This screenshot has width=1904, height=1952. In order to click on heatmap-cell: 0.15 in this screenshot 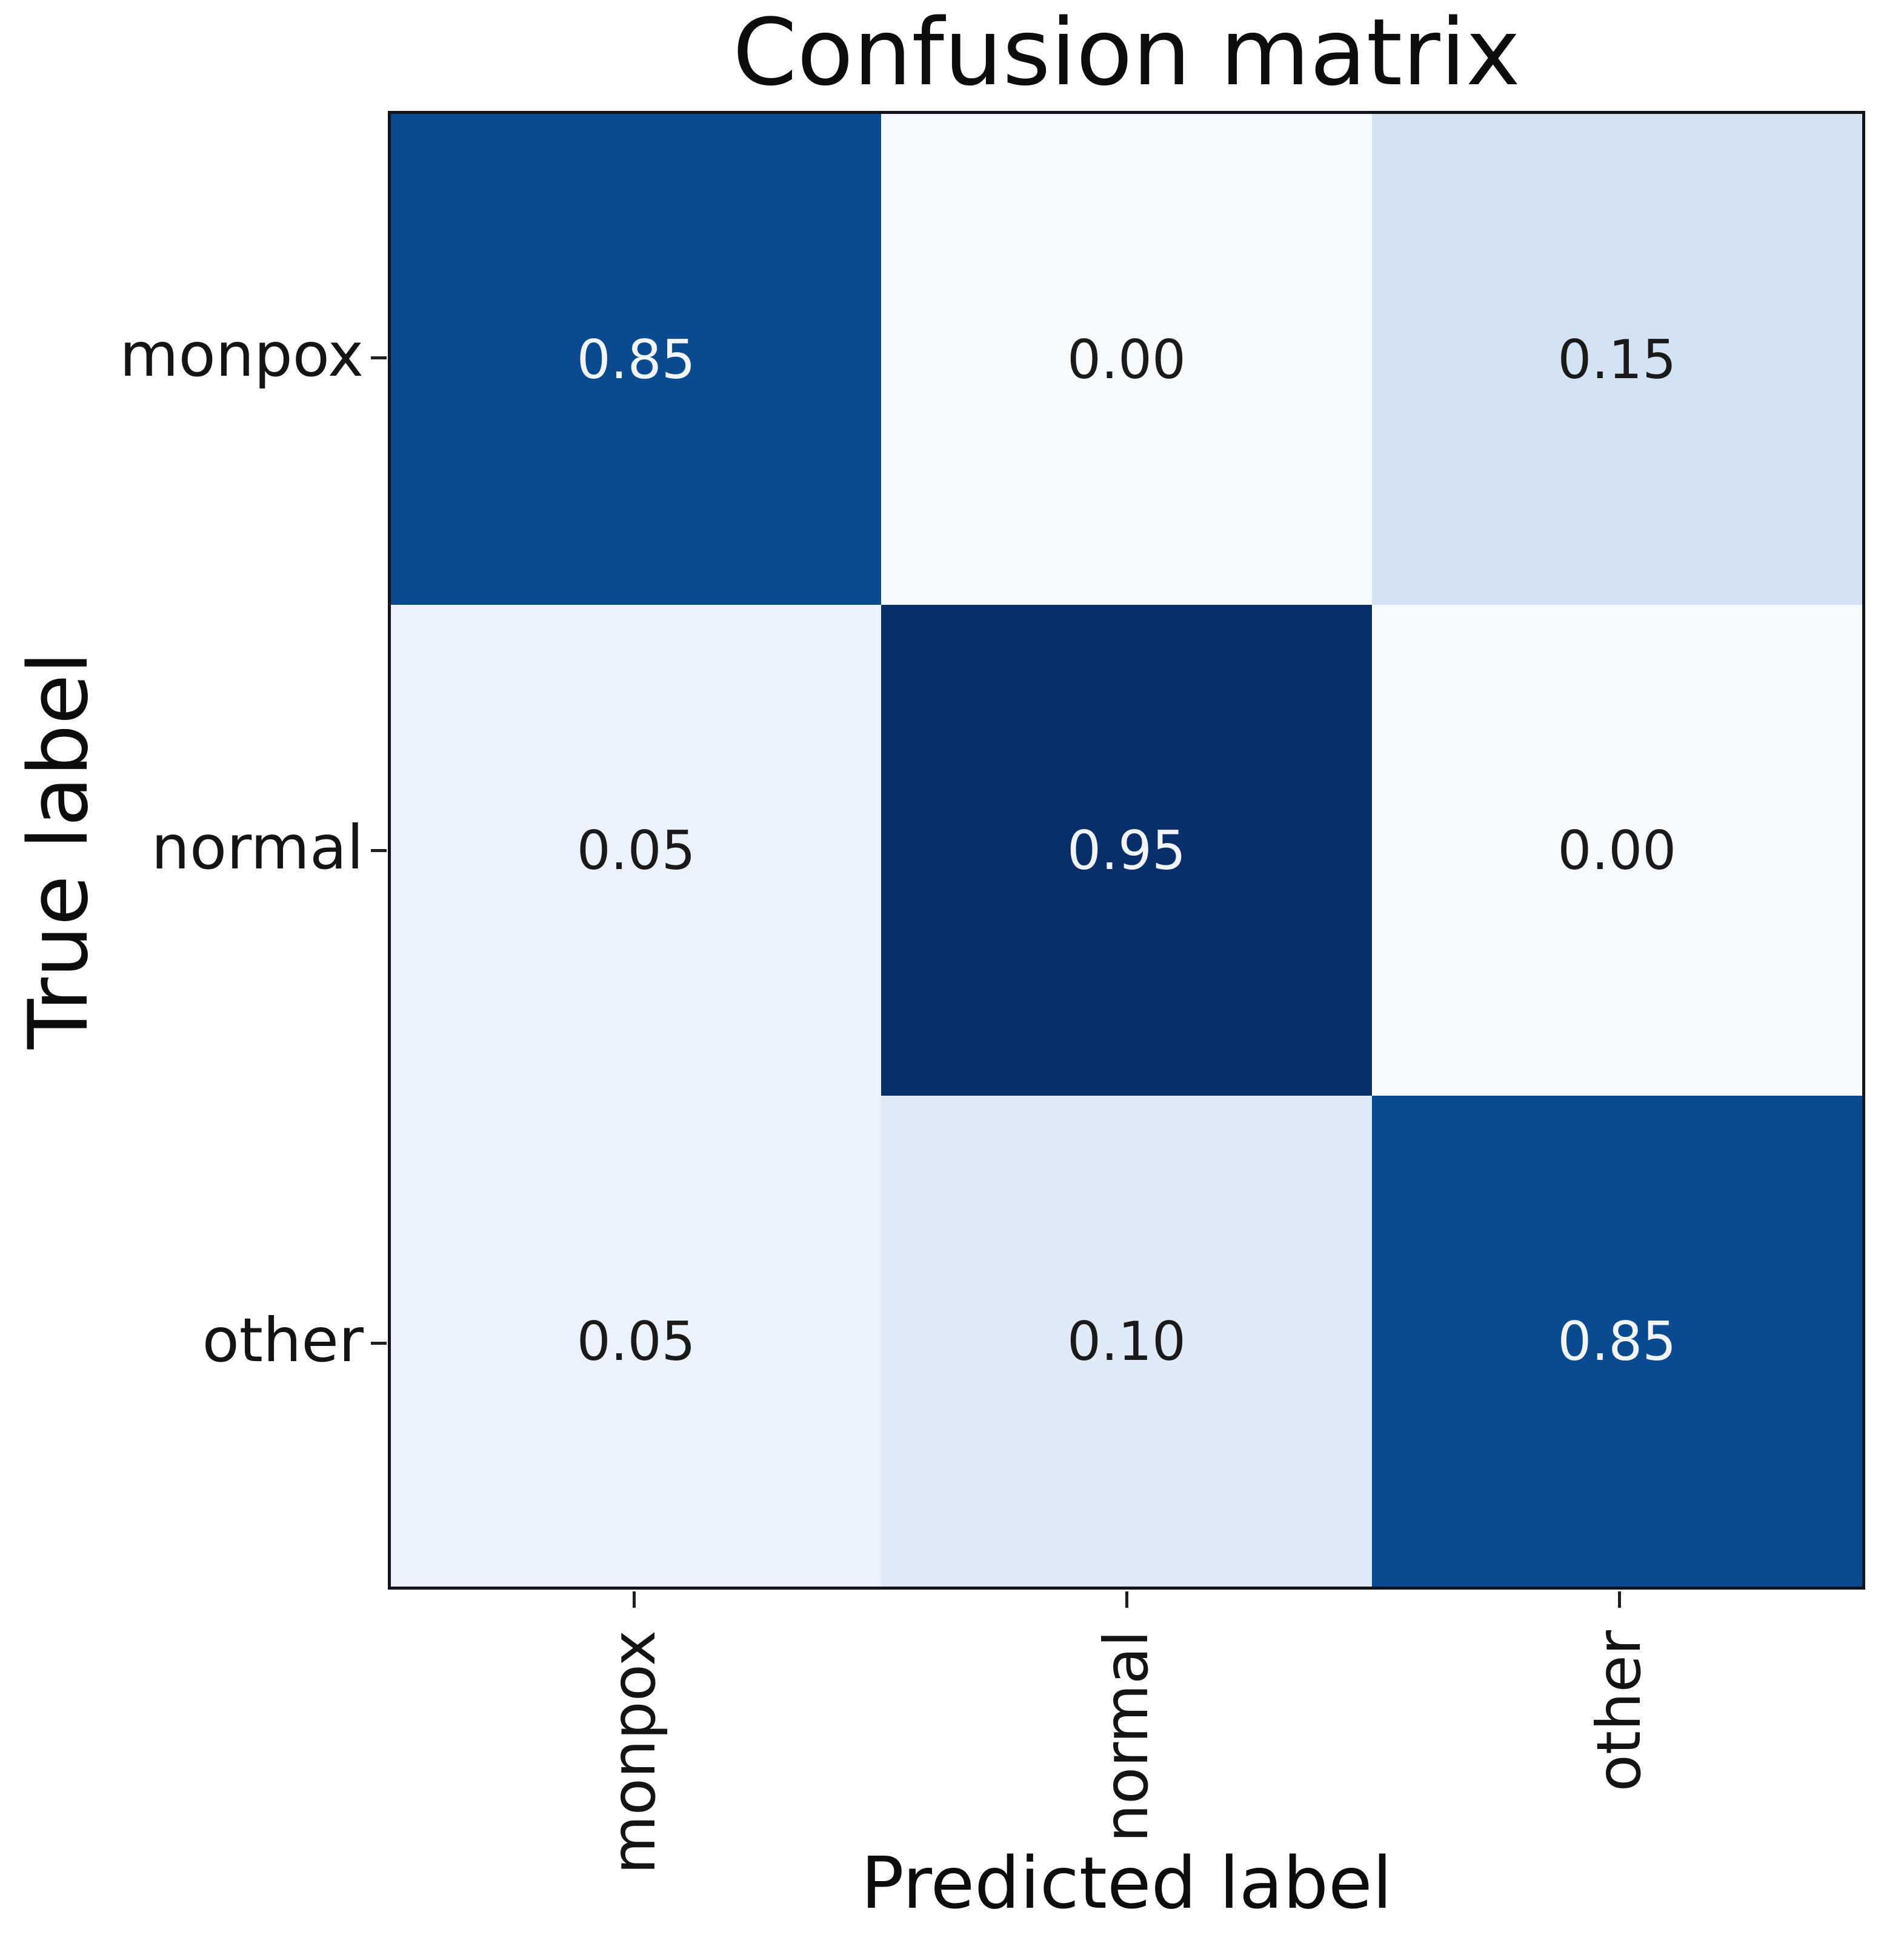, I will do `click(1616, 360)`.